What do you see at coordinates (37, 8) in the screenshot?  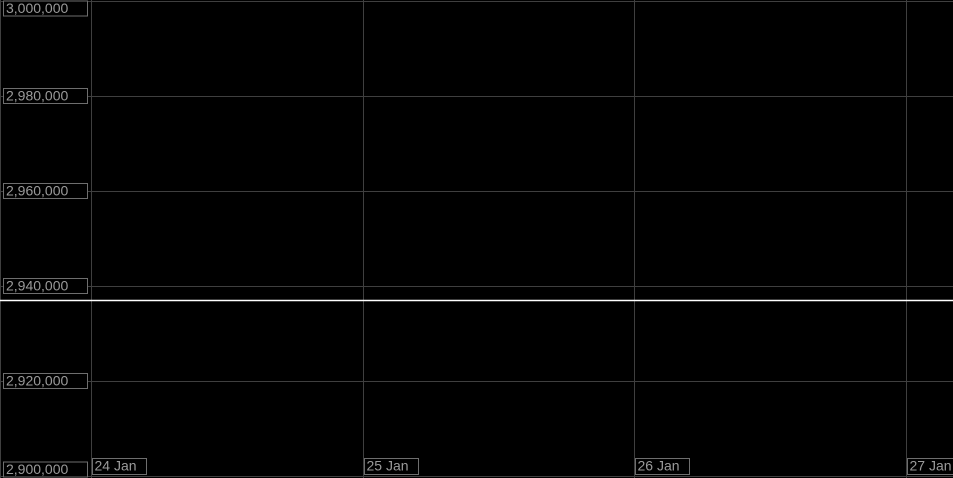 I see `y-tick-label: 3,000,000` at bounding box center [37, 8].